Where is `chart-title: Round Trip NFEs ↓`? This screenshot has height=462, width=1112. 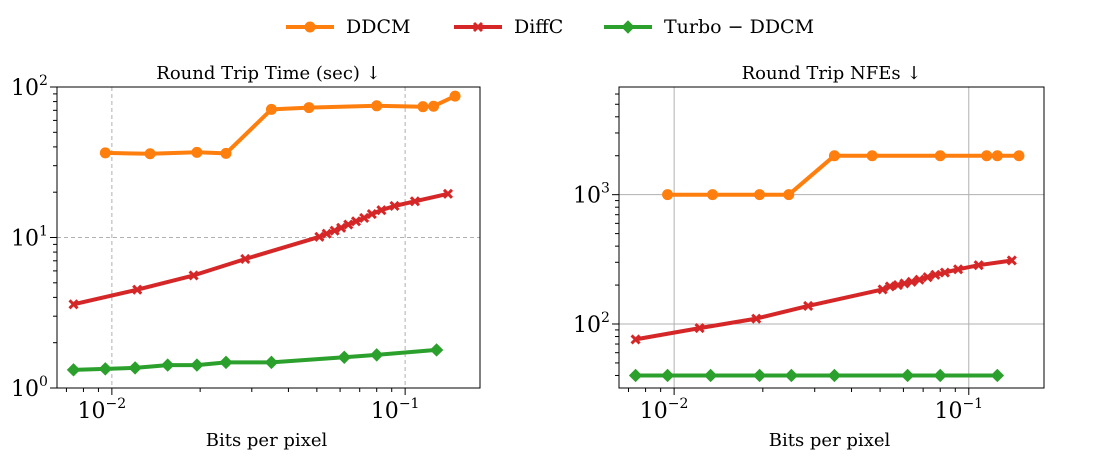 chart-title: Round Trip NFEs ↓ is located at coordinates (832, 73).